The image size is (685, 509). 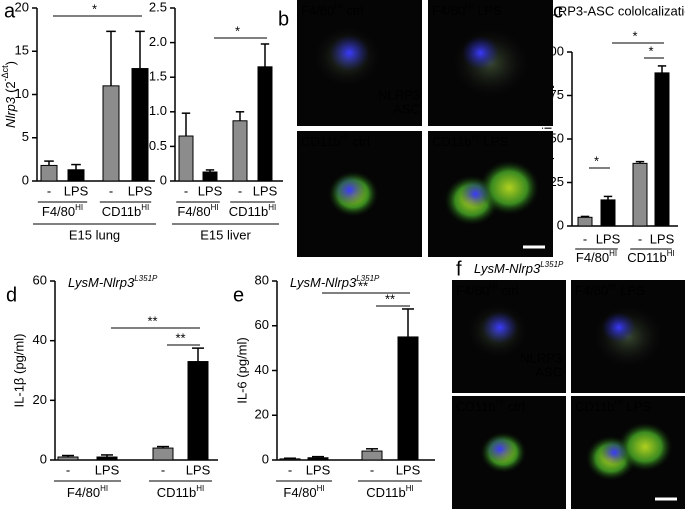 What do you see at coordinates (10, 112) in the screenshot?
I see `y-label-gene: Nlrp3` at bounding box center [10, 112].